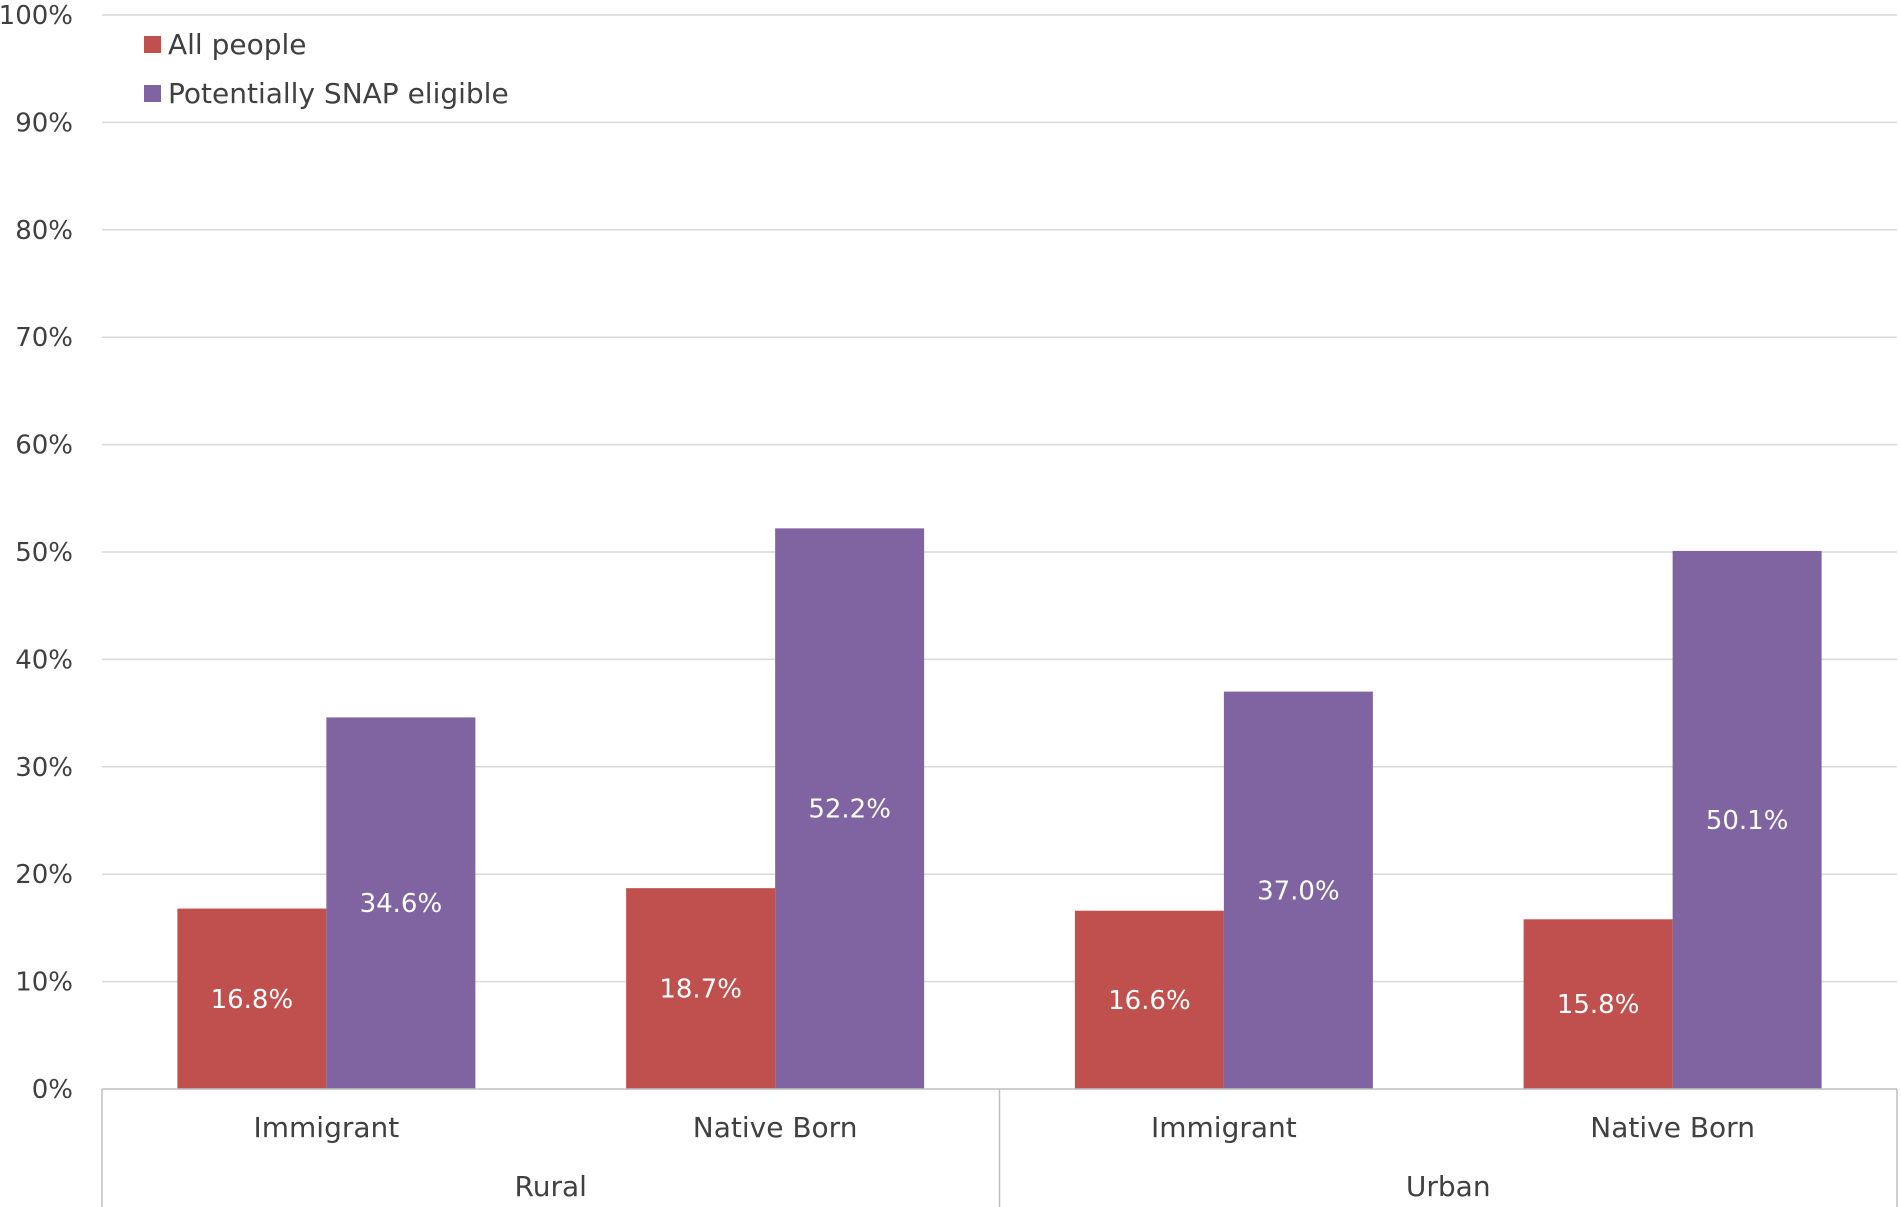  I want to click on y-tick-label: 70%, so click(44, 338).